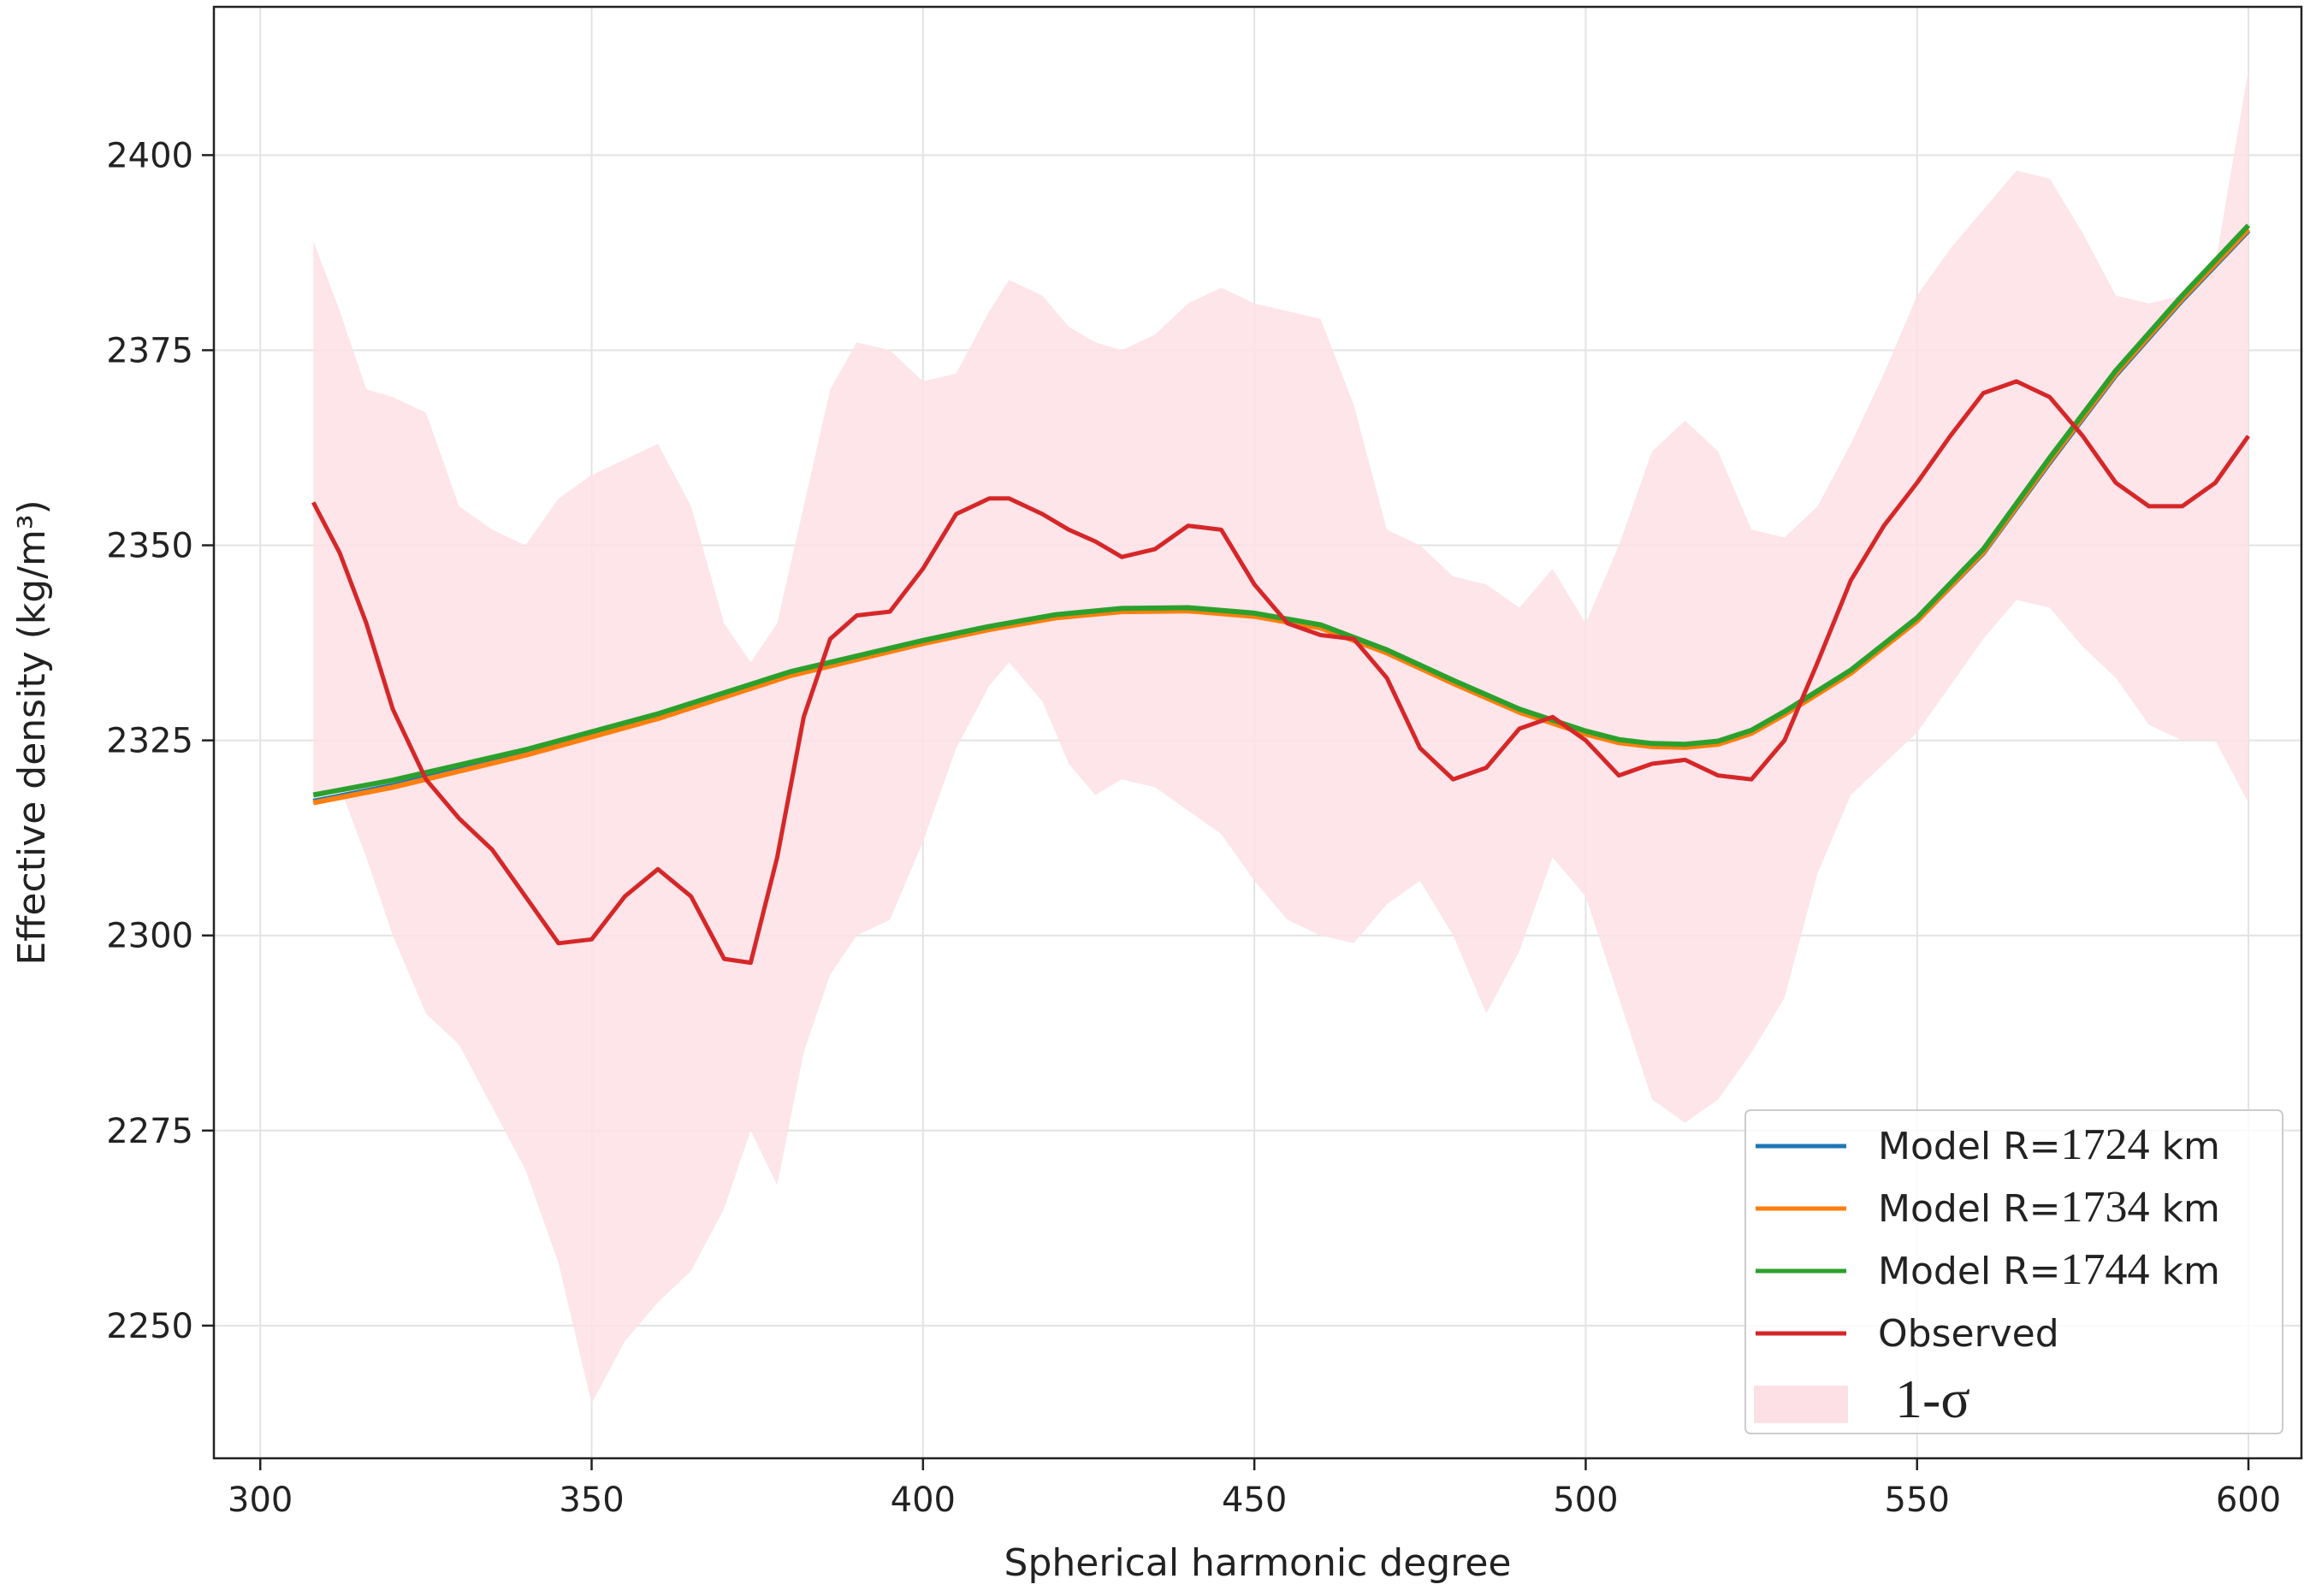  What do you see at coordinates (591, 1500) in the screenshot?
I see `x-tick-label: 350` at bounding box center [591, 1500].